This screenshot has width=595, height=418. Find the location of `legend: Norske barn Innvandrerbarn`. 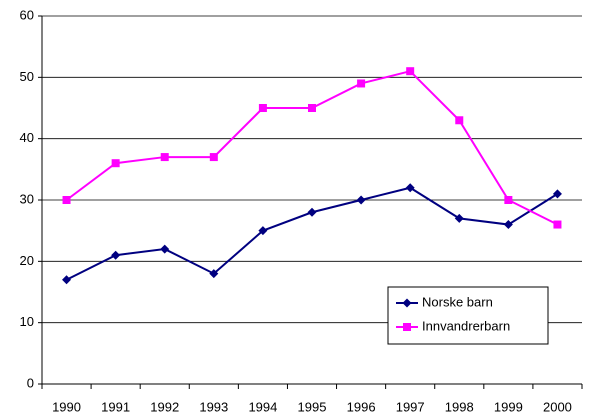

legend: Norske barn Innvandrerbarn is located at coordinates (468, 315).